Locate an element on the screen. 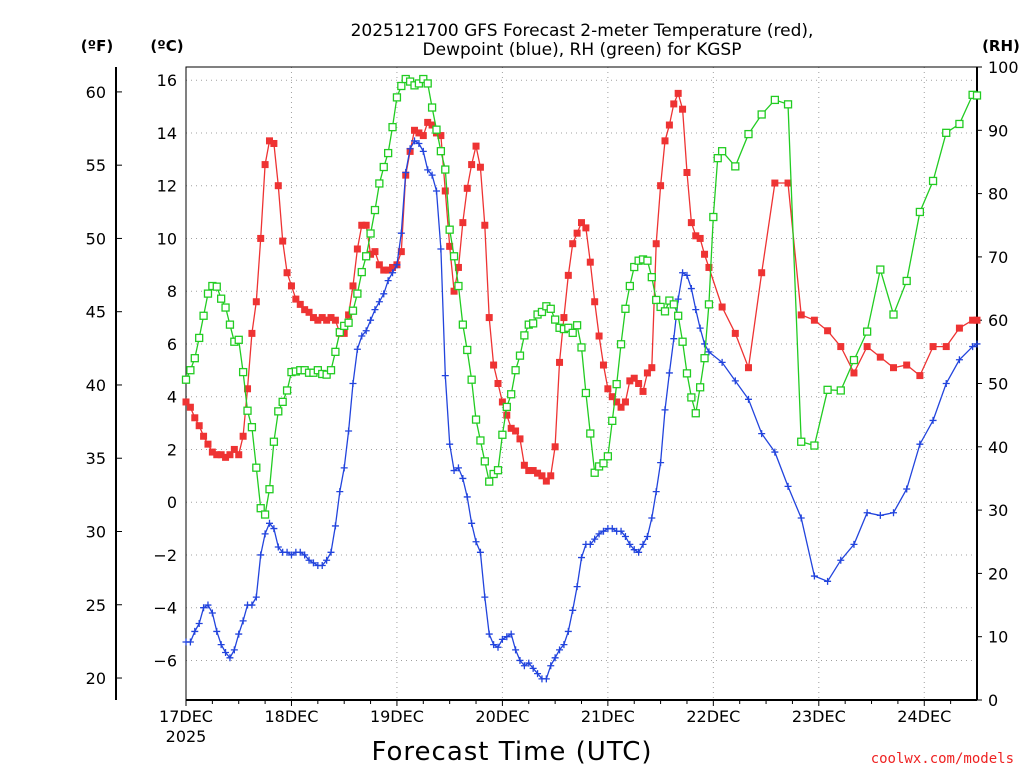 The image size is (1024, 768). fahrenheit-unit-label: (ºF) is located at coordinates (97, 46).